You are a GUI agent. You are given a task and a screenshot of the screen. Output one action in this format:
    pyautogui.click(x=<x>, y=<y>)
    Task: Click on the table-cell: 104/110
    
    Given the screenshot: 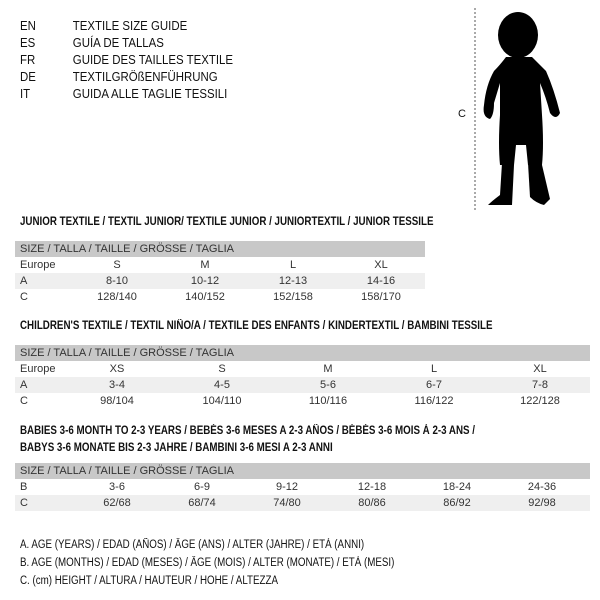 What is the action you would take?
    pyautogui.click(x=222, y=401)
    